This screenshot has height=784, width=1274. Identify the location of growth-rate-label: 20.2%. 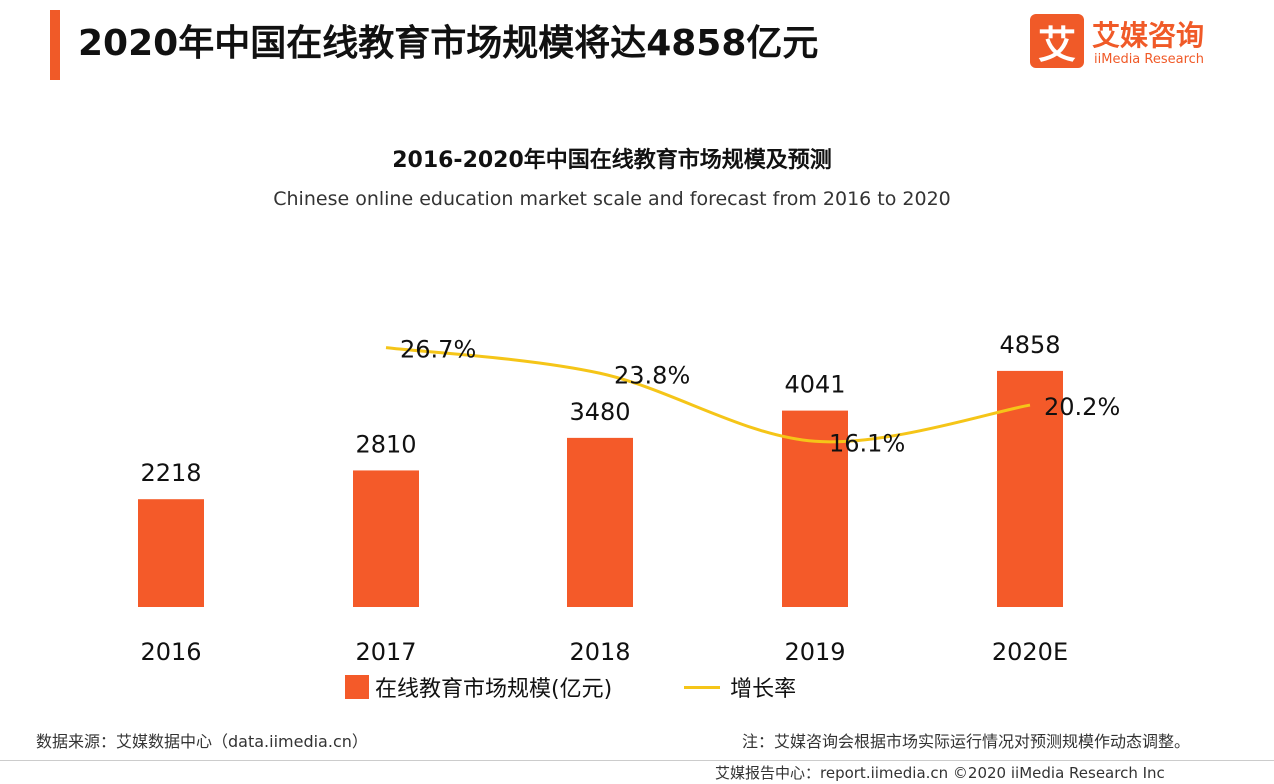
(1082, 407).